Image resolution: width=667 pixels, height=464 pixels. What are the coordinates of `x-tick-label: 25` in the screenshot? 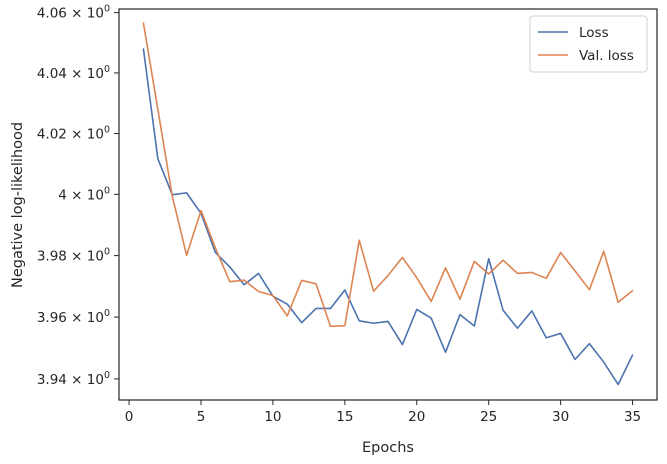 It's located at (488, 417).